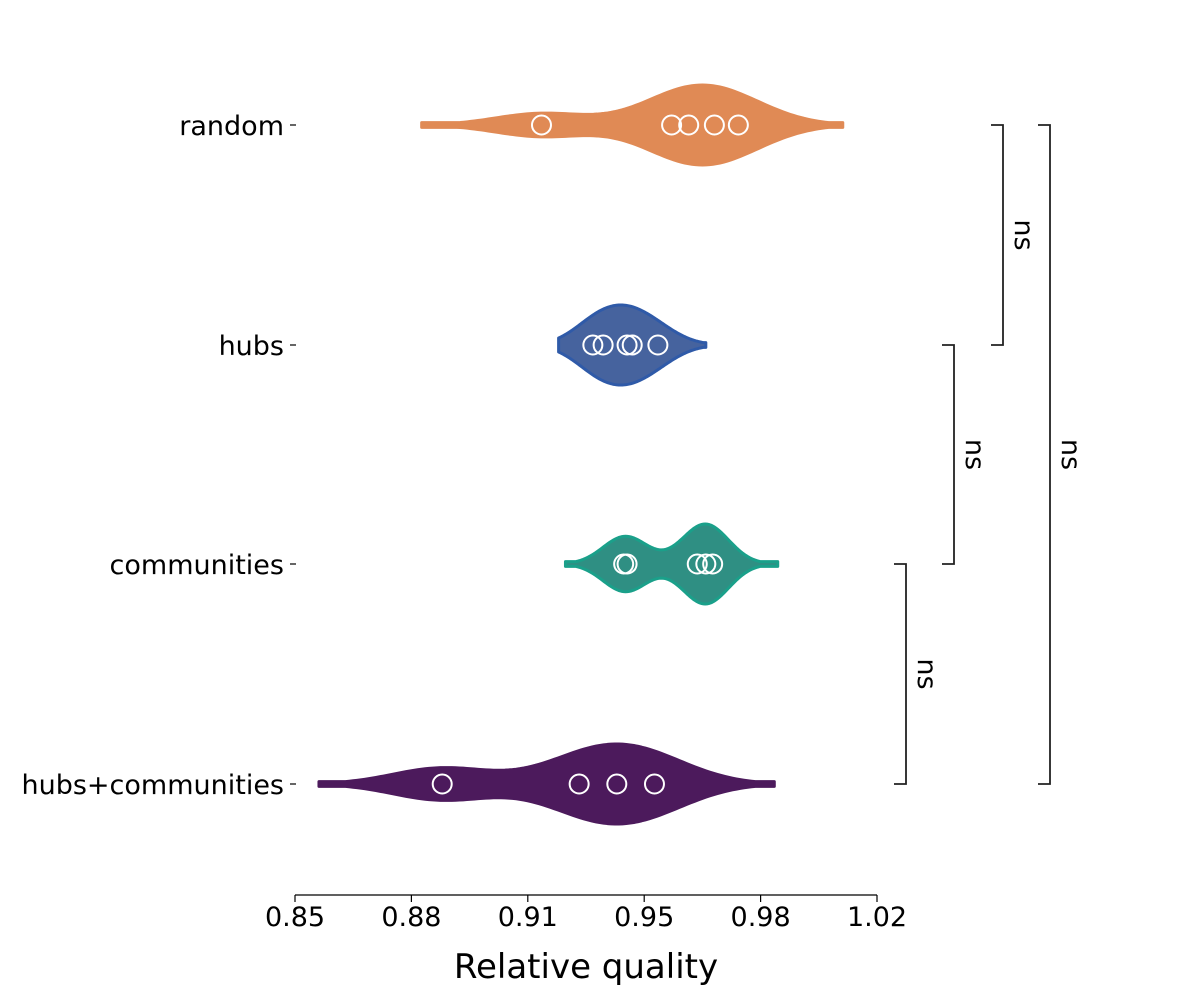 The height and width of the screenshot is (1000, 1200). What do you see at coordinates (586, 913) in the screenshot?
I see `x-axis: 0.85 0.88 0.91 0.95 0.98 1.02` at bounding box center [586, 913].